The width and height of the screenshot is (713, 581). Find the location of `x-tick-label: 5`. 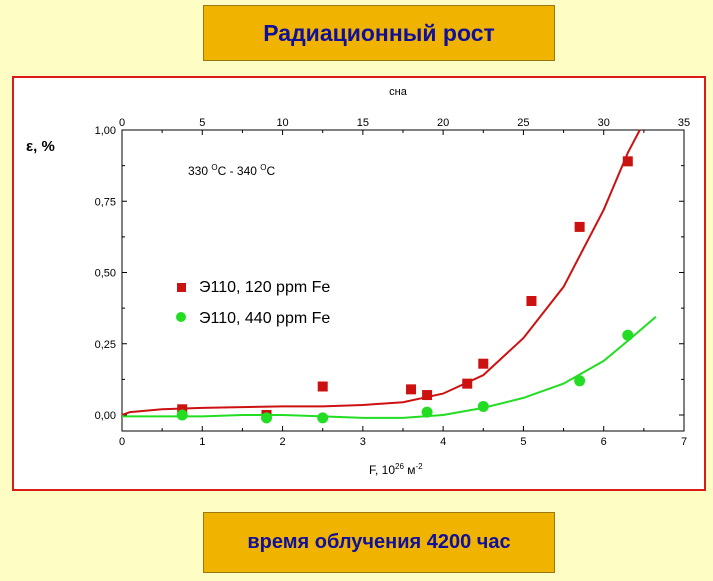

x-tick-label: 5 is located at coordinates (523, 442).